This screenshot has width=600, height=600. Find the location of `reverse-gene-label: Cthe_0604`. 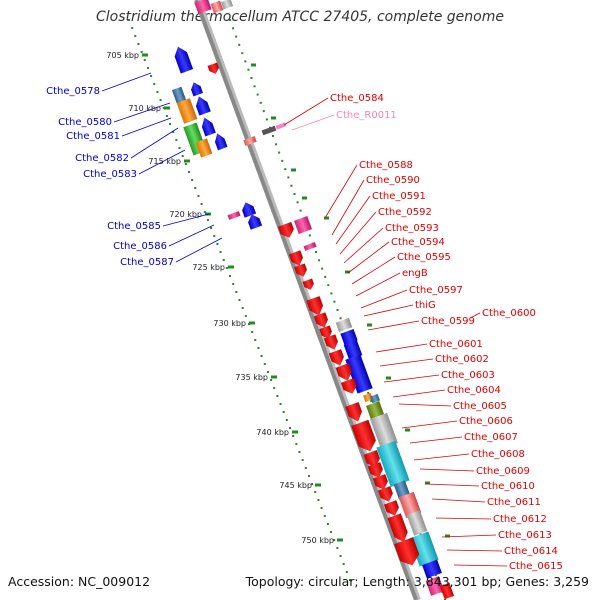

reverse-gene-label: Cthe_0604 is located at coordinates (446, 391).